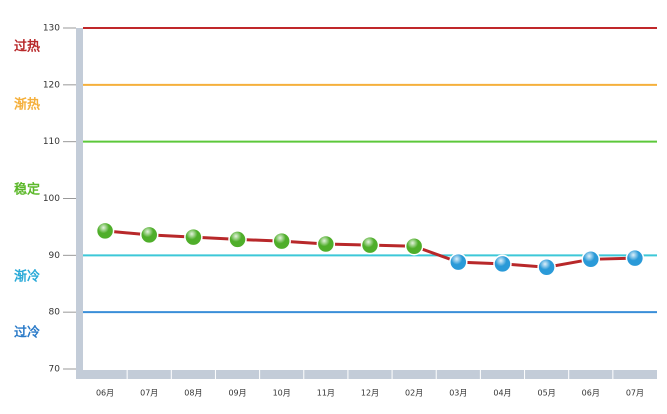 Image resolution: width=667 pixels, height=414 pixels. Describe the element at coordinates (27, 190) in the screenshot. I see `zone-label: 稳定` at that location.